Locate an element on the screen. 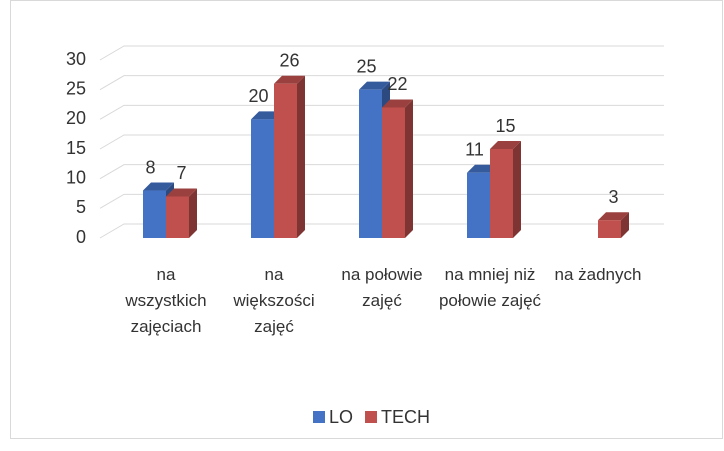 This screenshot has height=451, width=724. y-tick-label: 5 is located at coordinates (81, 207).